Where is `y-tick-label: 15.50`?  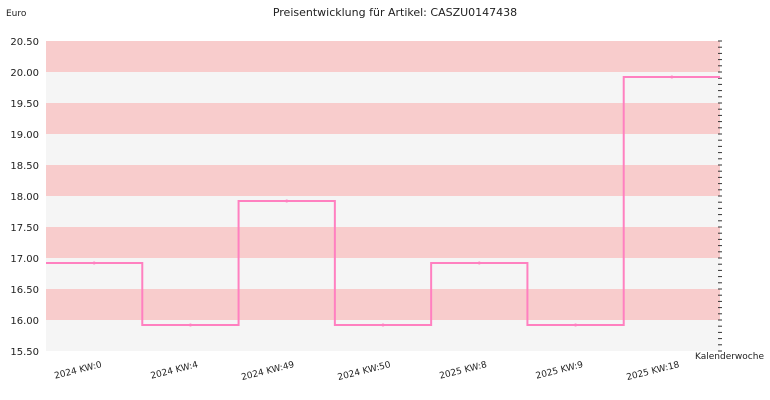
y-tick-label: 15.50 is located at coordinates (24, 352).